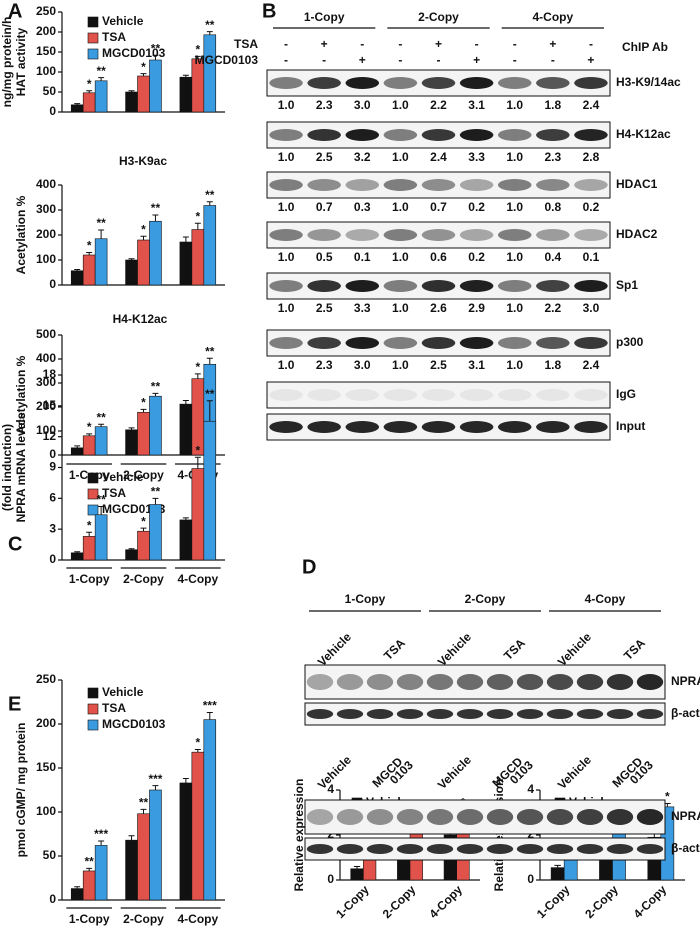 This screenshot has height=940, width=700. I want to click on y-tick-label: 100, so click(46, 71).